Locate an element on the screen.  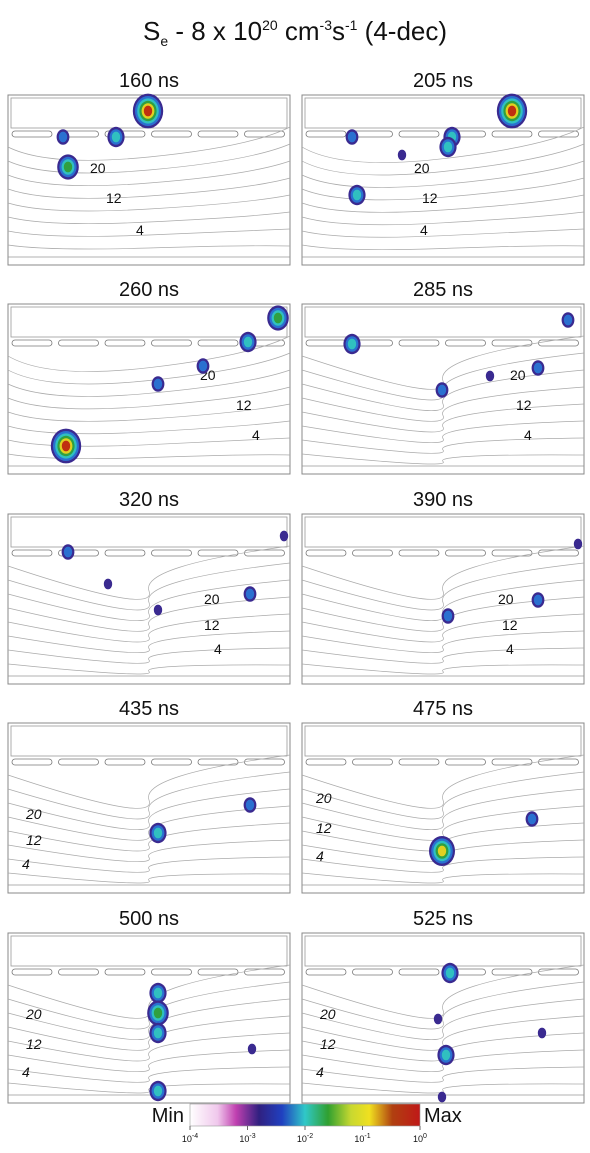
tick-exp: -2 is located at coordinates (310, 1136).